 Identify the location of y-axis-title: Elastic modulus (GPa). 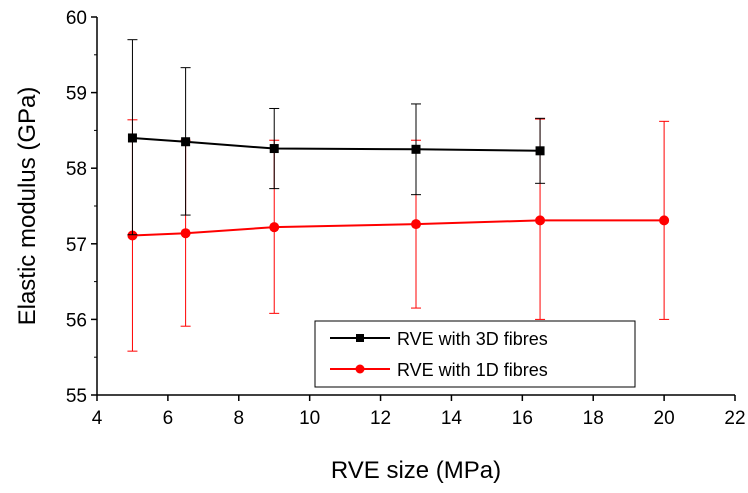
(27, 206).